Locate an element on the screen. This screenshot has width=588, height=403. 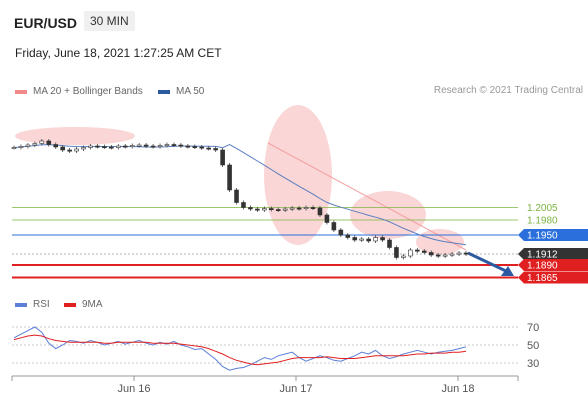
rsi-panel: 70 50 30 is located at coordinates (275, 346).